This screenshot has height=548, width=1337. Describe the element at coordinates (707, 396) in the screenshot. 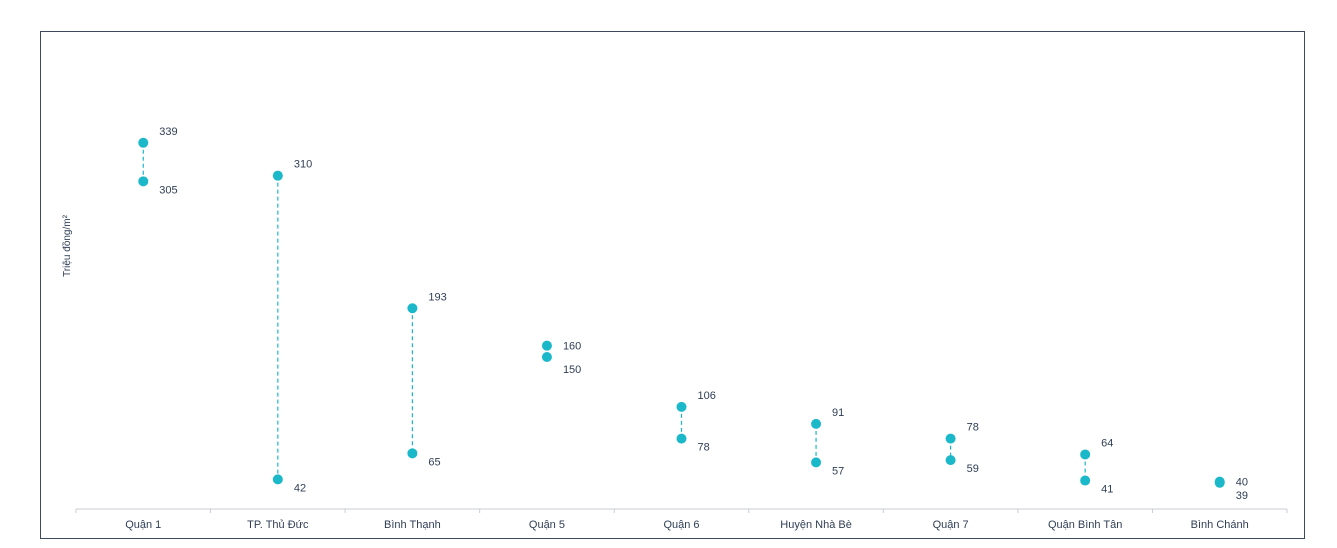

I see `high-value-label: 106` at that location.